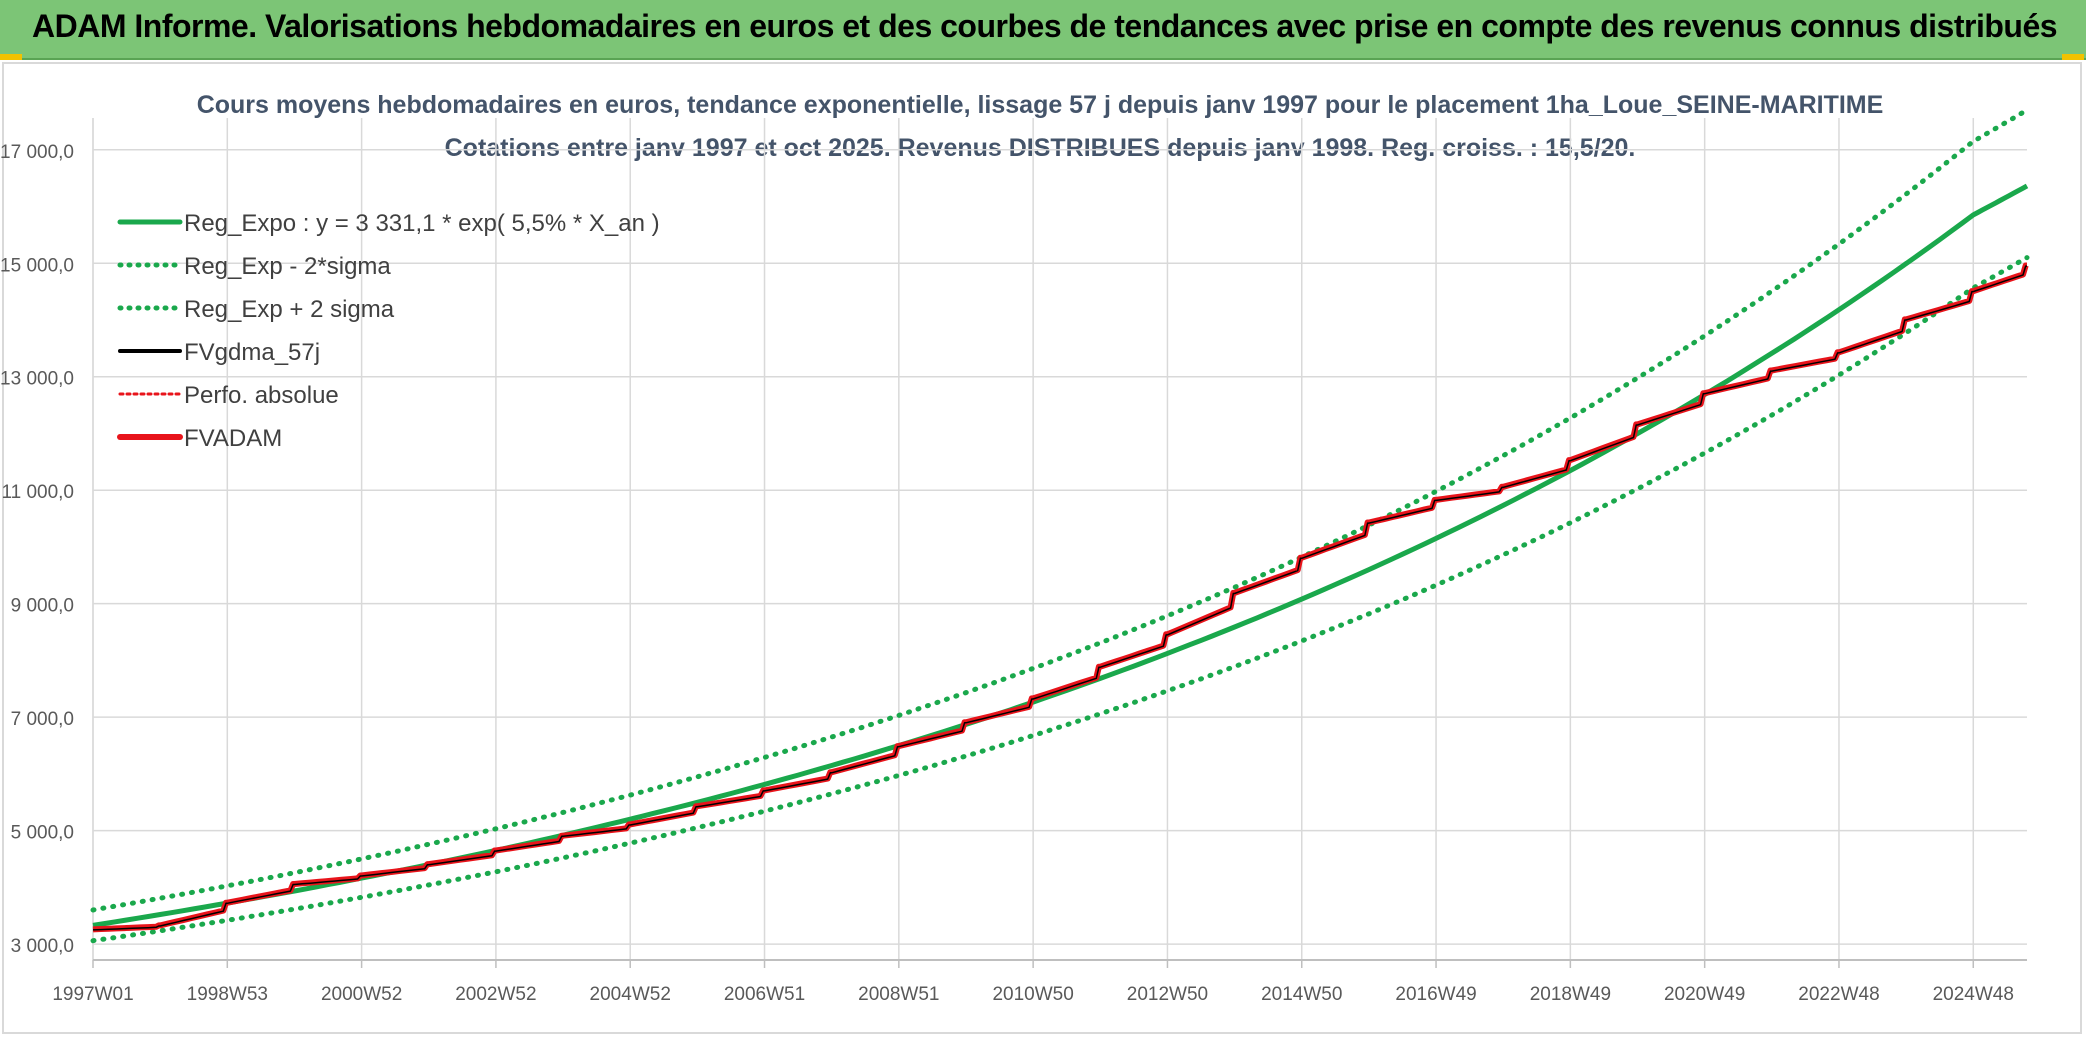 Image resolution: width=2086 pixels, height=1037 pixels. Describe the element at coordinates (630, 994) in the screenshot. I see `x-tick-label: 2004W52` at that location.